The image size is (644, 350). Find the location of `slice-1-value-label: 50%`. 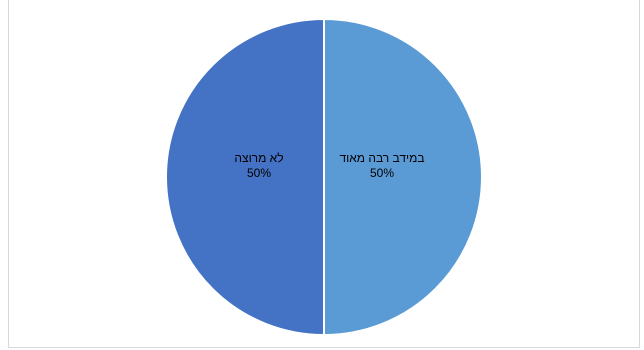

slice-1-value-label: 50% is located at coordinates (382, 173).